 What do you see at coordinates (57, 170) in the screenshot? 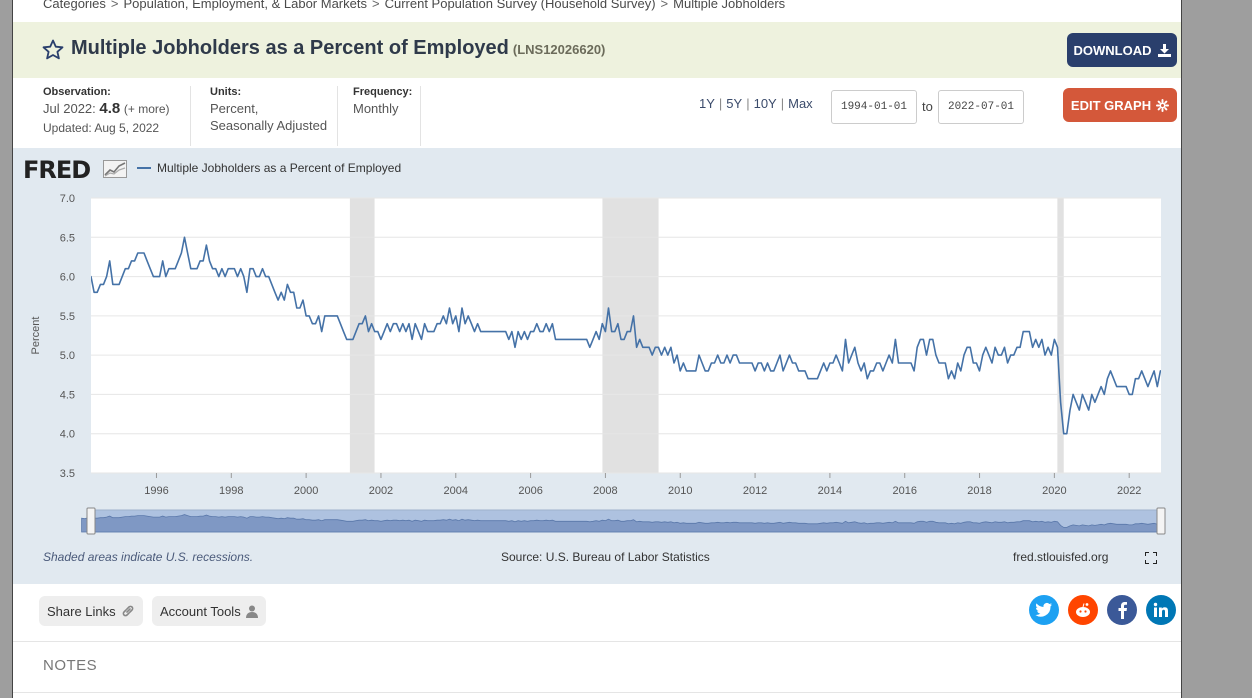
I see `fred-brand-text: FRED` at bounding box center [57, 170].